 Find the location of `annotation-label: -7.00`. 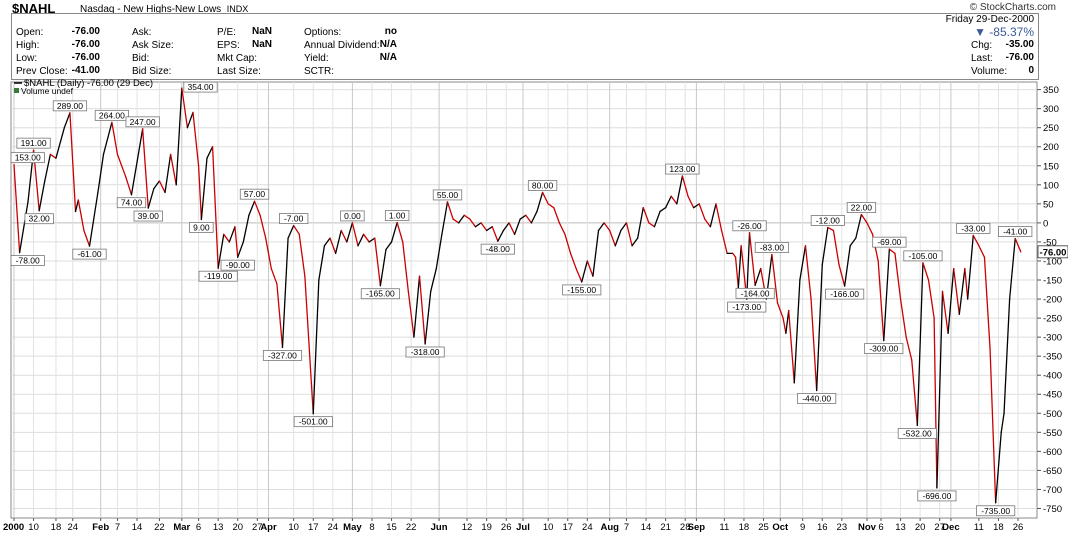

annotation-label: -7.00 is located at coordinates (294, 219).